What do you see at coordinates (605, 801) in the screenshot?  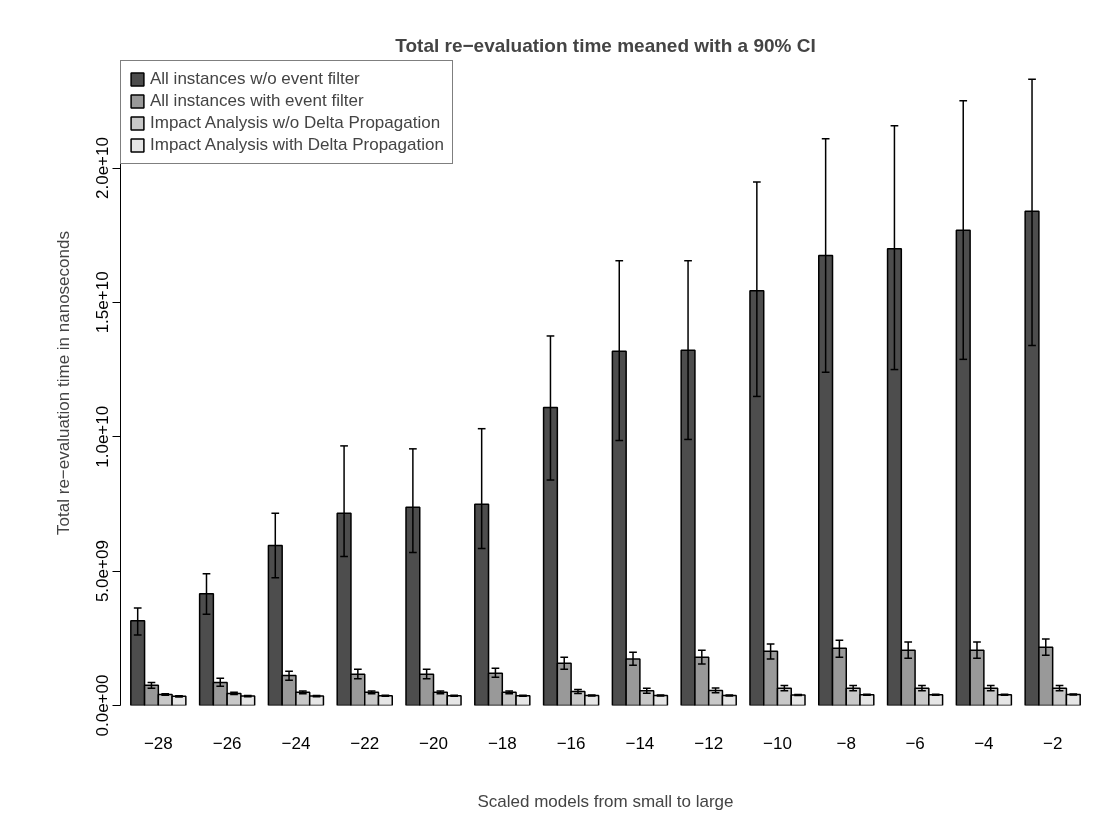 I see `x-axis-title: Scaled models from small to large` at bounding box center [605, 801].